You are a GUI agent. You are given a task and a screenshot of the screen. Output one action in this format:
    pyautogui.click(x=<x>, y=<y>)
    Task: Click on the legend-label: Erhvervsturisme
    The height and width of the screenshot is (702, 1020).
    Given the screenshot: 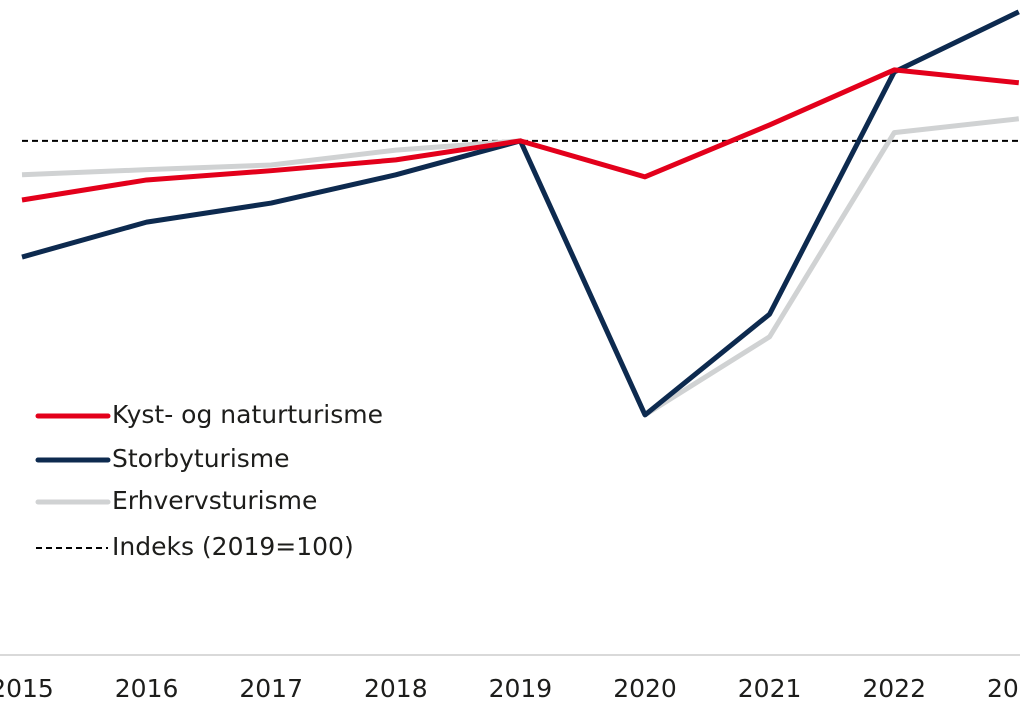 What is the action you would take?
    pyautogui.click(x=214, y=500)
    